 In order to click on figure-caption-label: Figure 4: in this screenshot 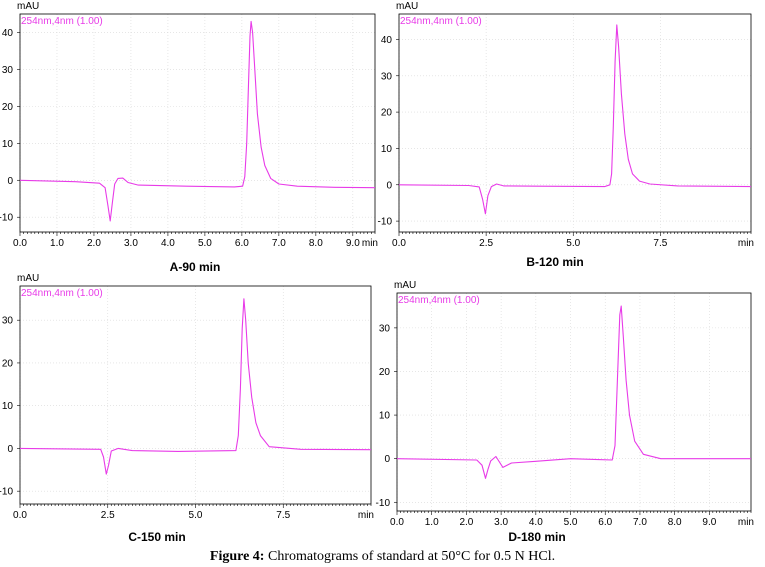, I will do `click(237, 556)`.